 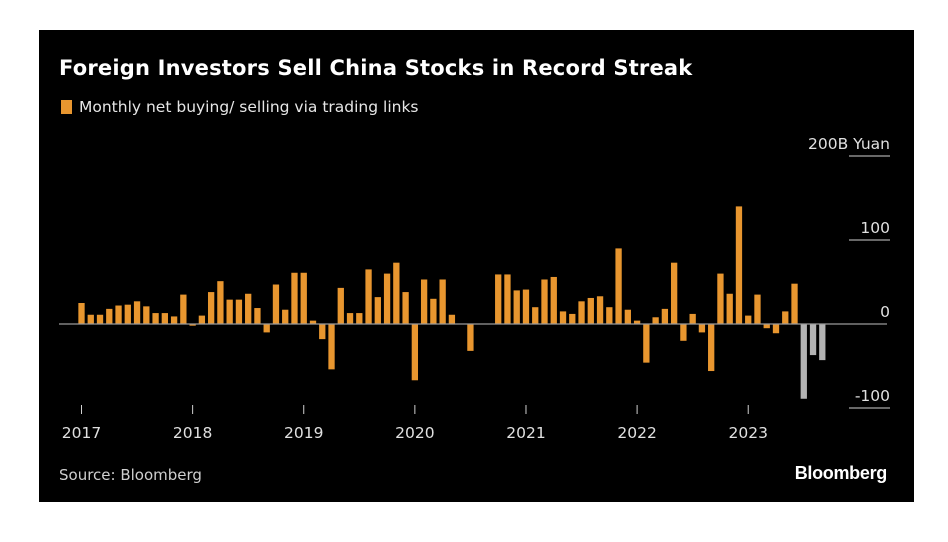 What do you see at coordinates (303, 433) in the screenshot?
I see `x-tick-label: 2019` at bounding box center [303, 433].